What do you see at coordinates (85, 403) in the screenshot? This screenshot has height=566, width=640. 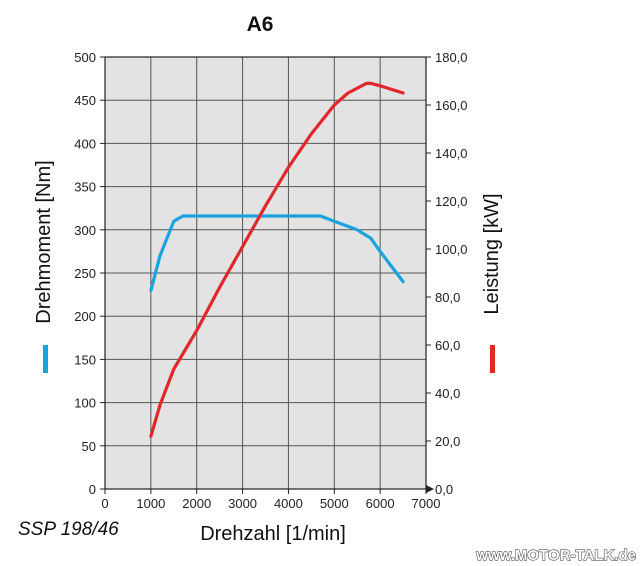 I see `y-left-tick-label: 100` at bounding box center [85, 403].